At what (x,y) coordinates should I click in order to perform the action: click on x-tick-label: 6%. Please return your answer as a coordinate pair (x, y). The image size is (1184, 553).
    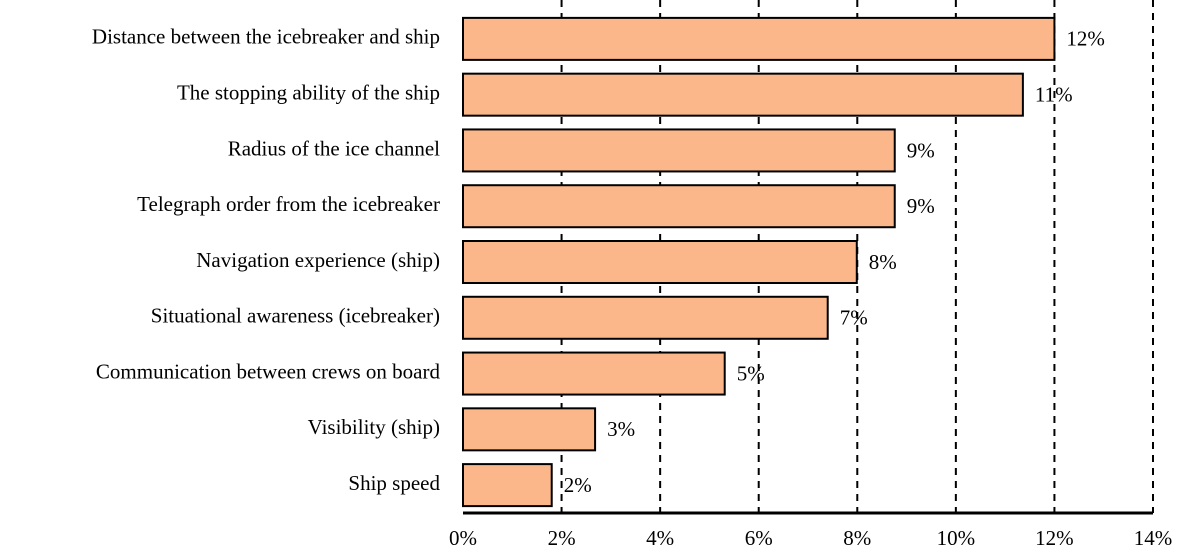
    Looking at the image, I should click on (759, 538).